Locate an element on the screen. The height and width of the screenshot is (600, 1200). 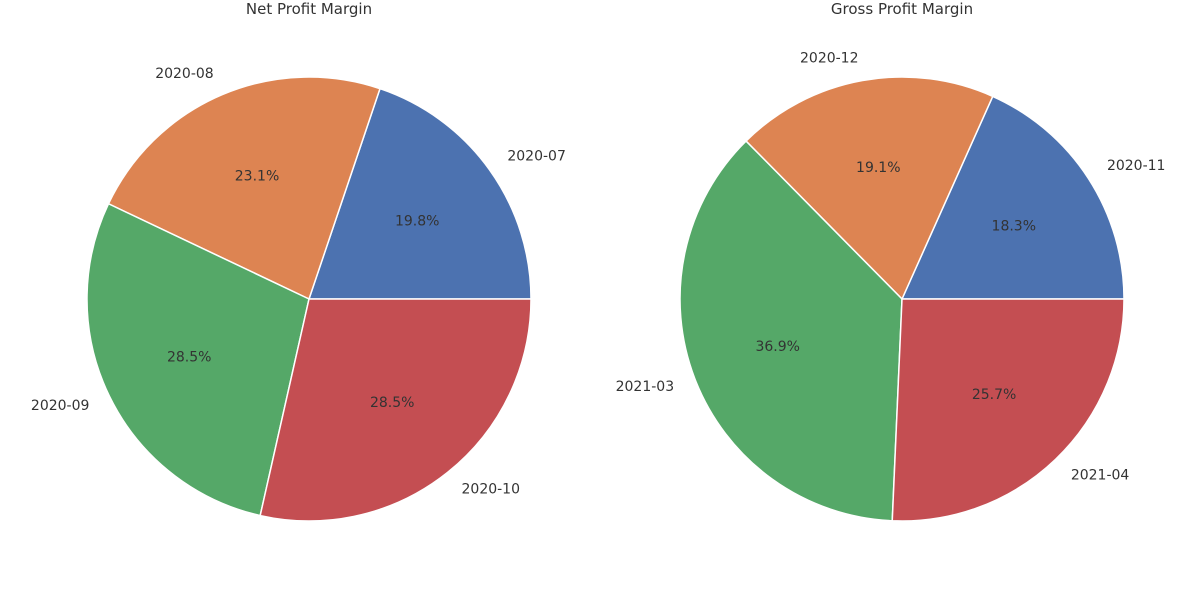
slice-percent-label: 25.7% is located at coordinates (994, 395).